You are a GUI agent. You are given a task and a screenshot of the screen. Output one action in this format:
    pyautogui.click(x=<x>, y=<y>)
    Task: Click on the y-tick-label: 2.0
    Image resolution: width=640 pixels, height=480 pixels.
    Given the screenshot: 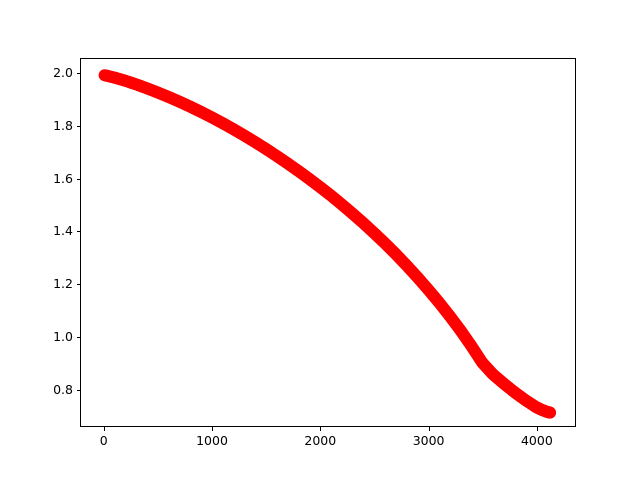 What is the action you would take?
    pyautogui.click(x=63, y=72)
    